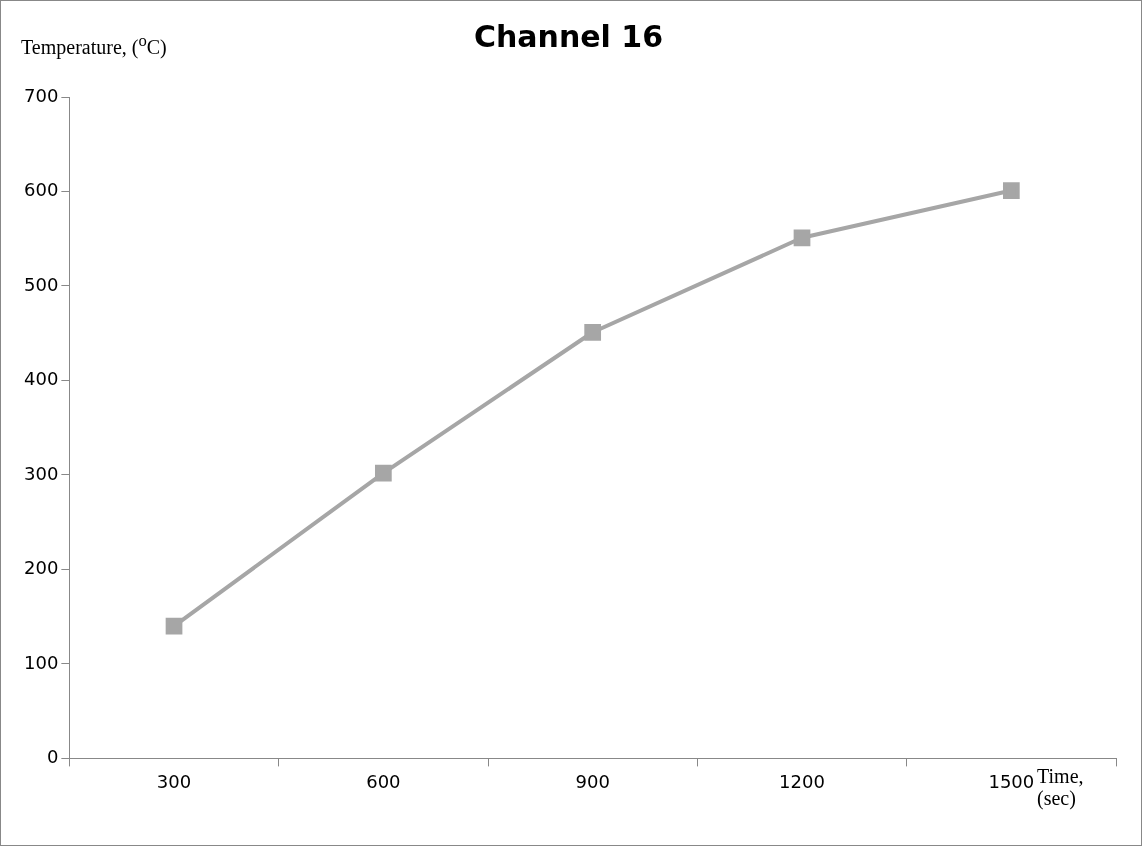 The height and width of the screenshot is (846, 1142). I want to click on x-axis-title: Time, (sec), so click(1061, 787).